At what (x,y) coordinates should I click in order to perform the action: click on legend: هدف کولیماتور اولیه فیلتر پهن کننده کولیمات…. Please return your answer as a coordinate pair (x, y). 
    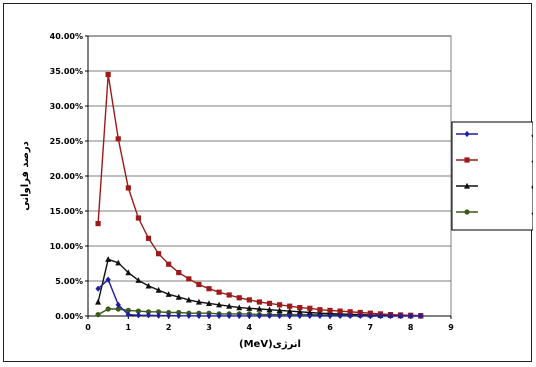
    Looking at the image, I should click on (493, 176).